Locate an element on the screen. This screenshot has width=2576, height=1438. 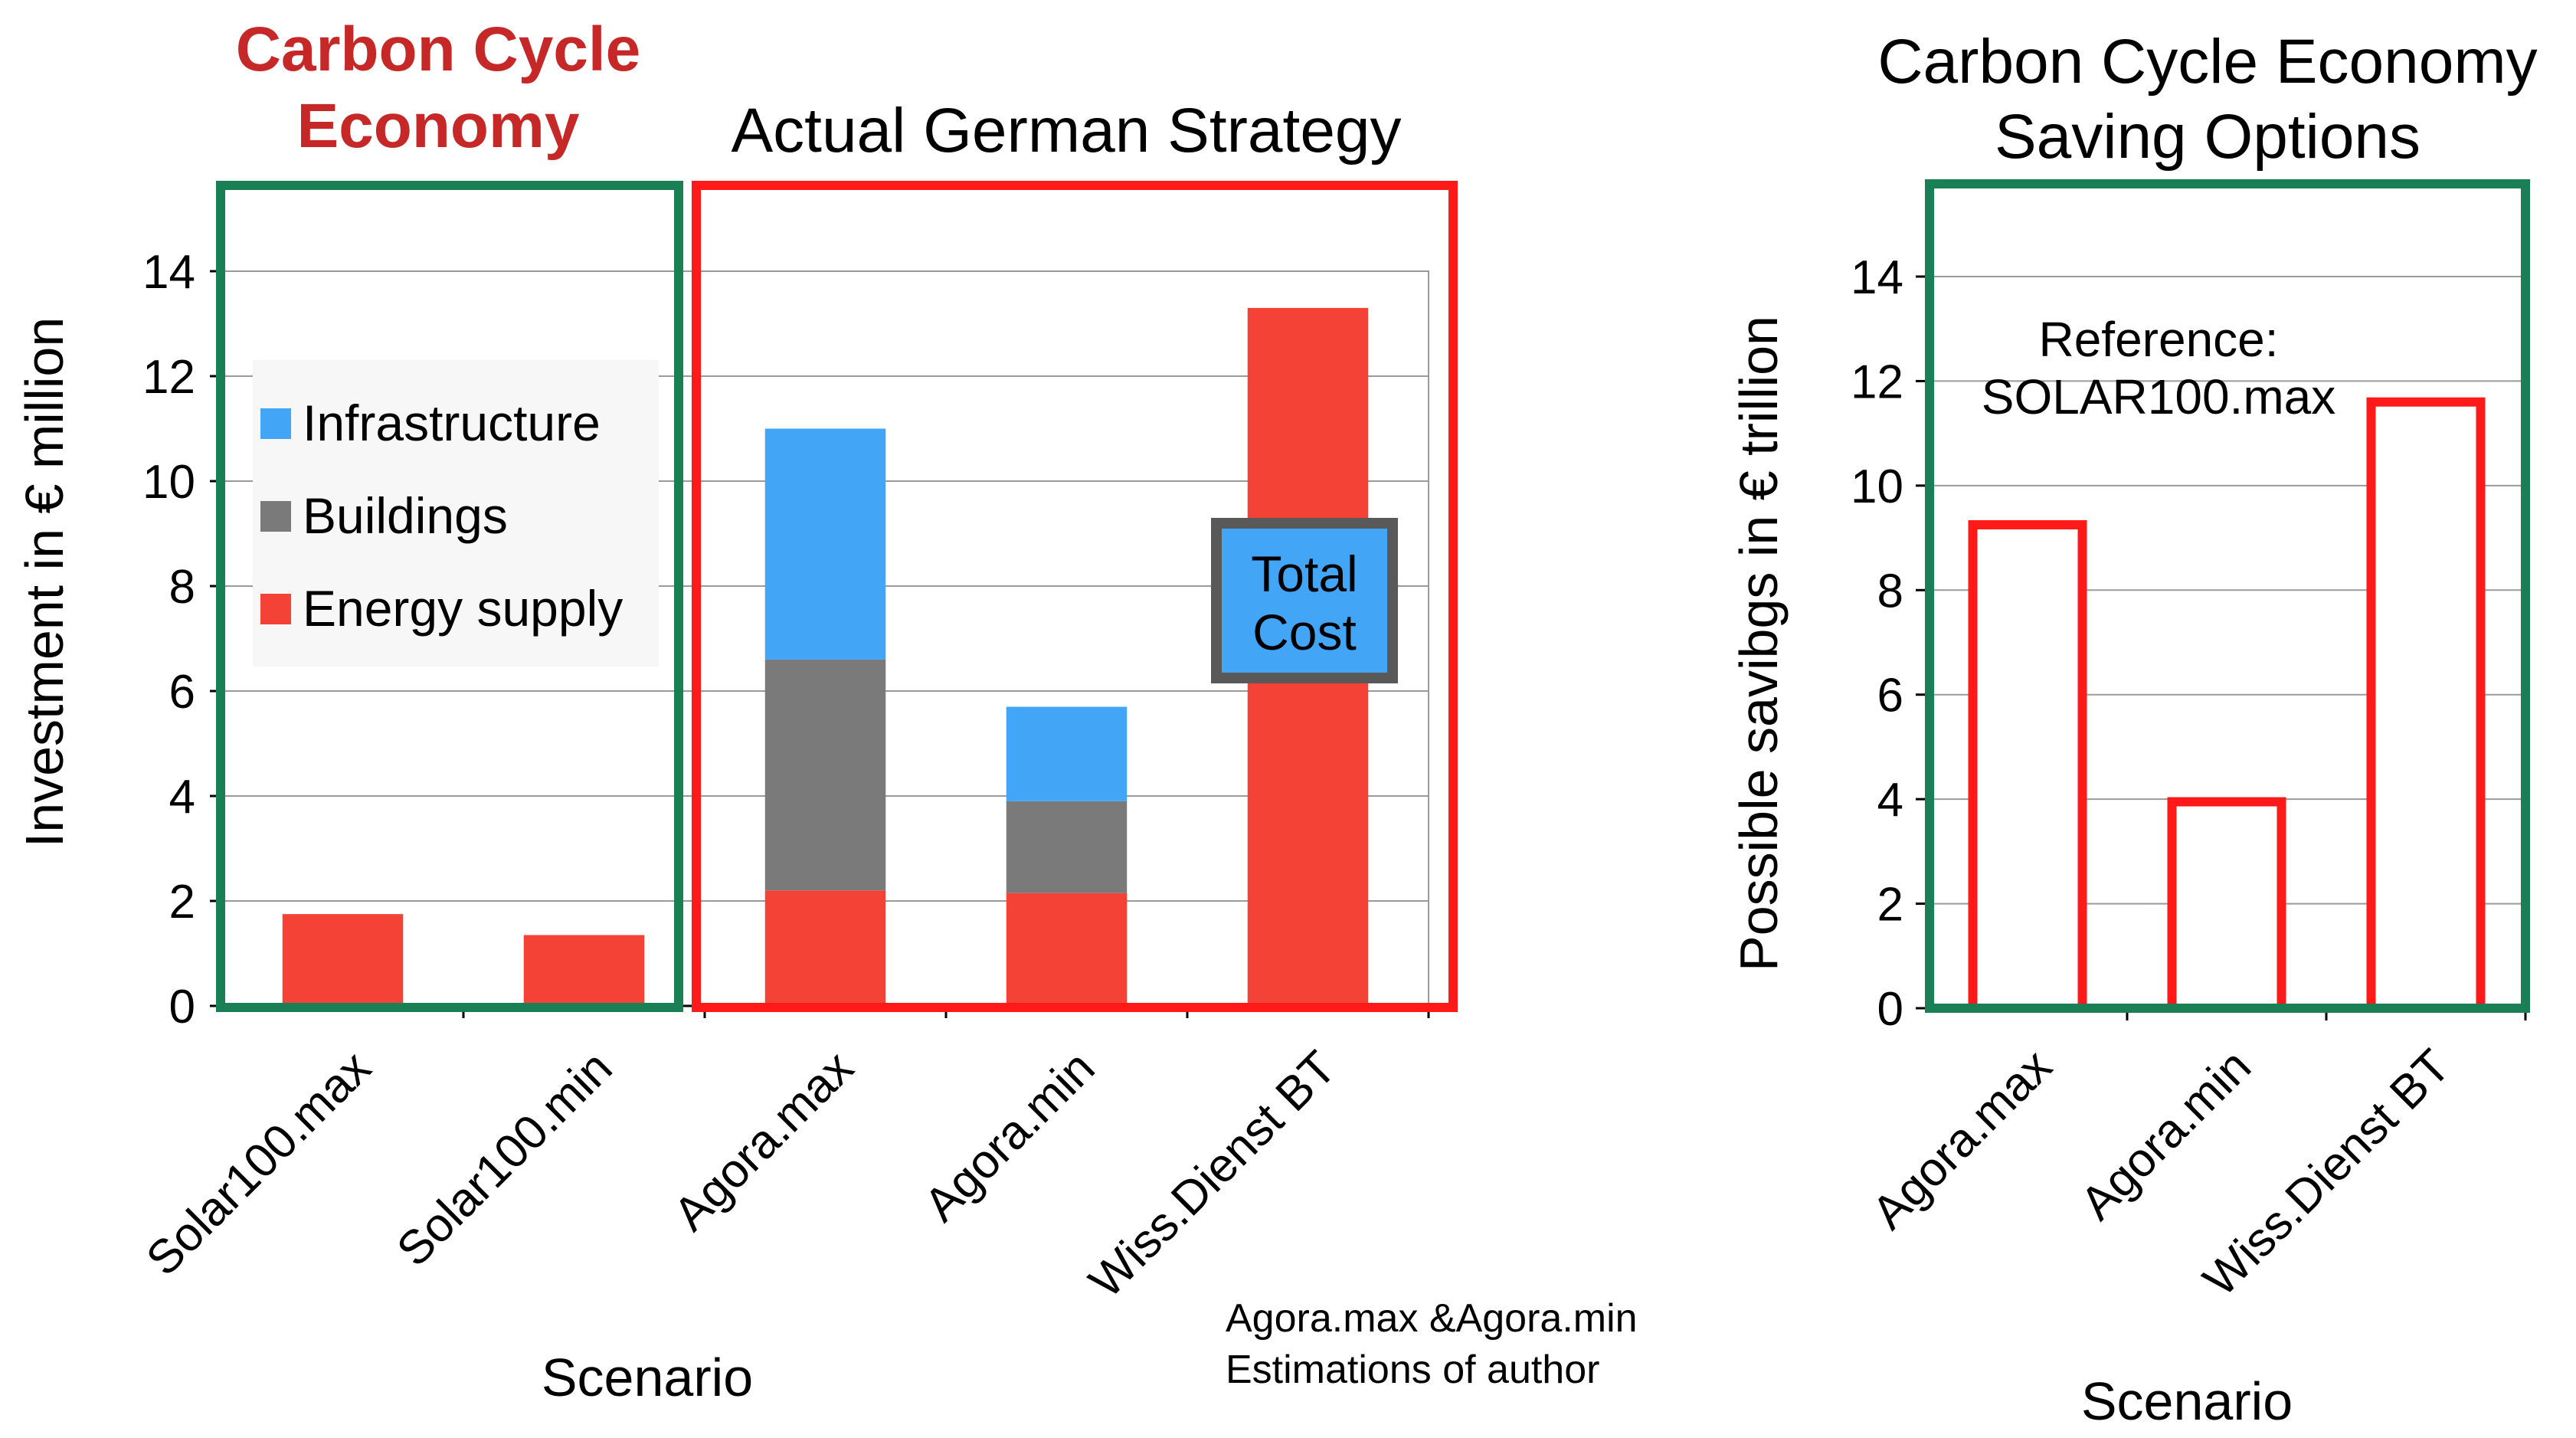
legend-box is located at coordinates (456, 513).